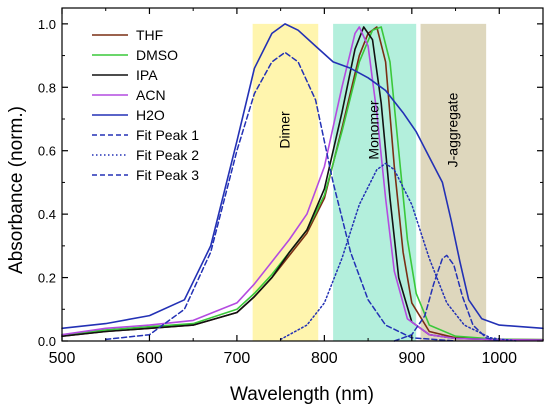 This screenshot has height=415, width=550. I want to click on x-tick-label: 500, so click(62, 358).